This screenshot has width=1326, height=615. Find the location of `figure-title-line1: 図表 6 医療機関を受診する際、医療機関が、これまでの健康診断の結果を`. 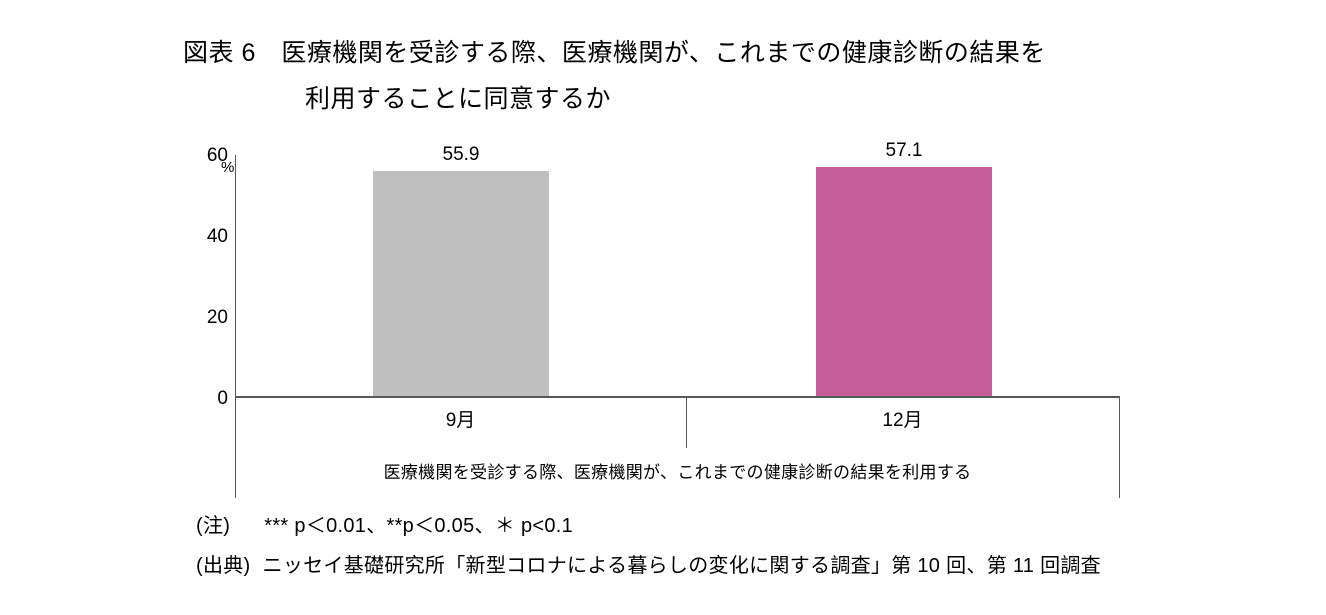

figure-title-line1: 図表 6 医療機関を受診する際、医療機関が、これまでの健康診断の結果を is located at coordinates (614, 53).